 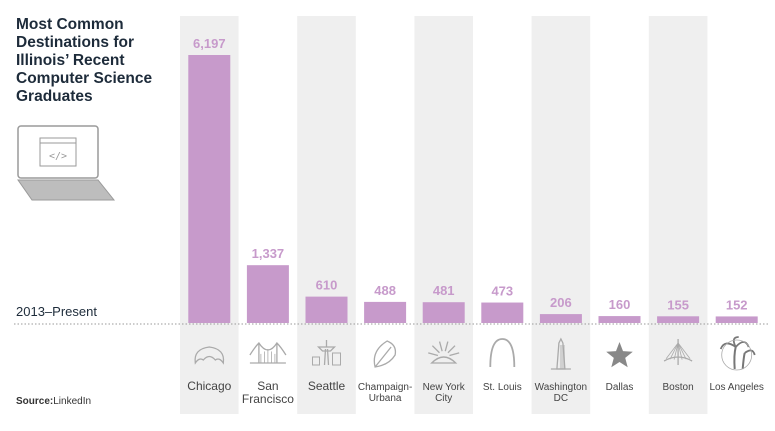 What do you see at coordinates (678, 304) in the screenshot?
I see `bar-value-label: 155` at bounding box center [678, 304].